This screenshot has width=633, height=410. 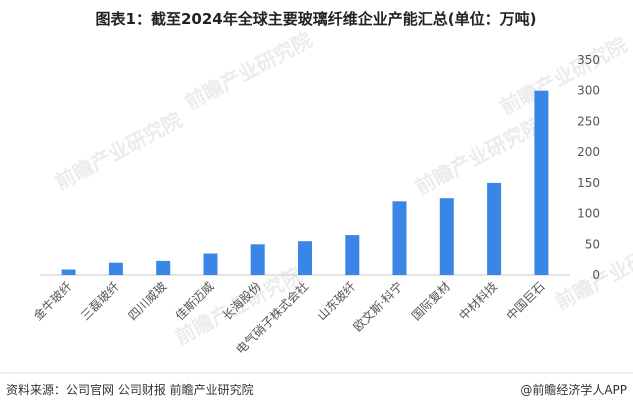 I want to click on y-tick-label: 250, so click(x=588, y=121).